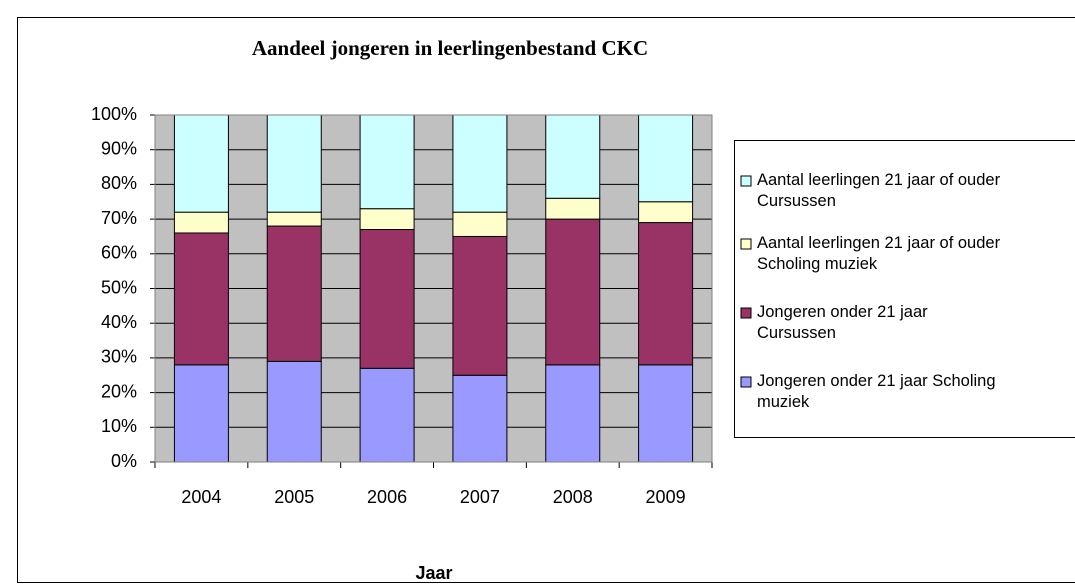  Describe the element at coordinates (114, 114) in the screenshot. I see `y-tick-label: 100%` at that location.